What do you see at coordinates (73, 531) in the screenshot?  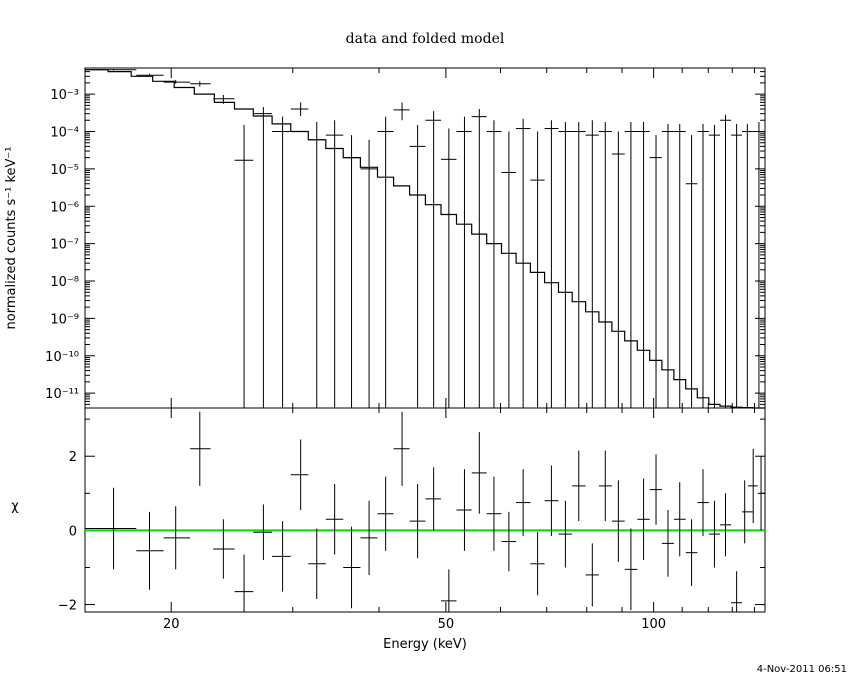 I see `y-tick-label: 0` at bounding box center [73, 531].